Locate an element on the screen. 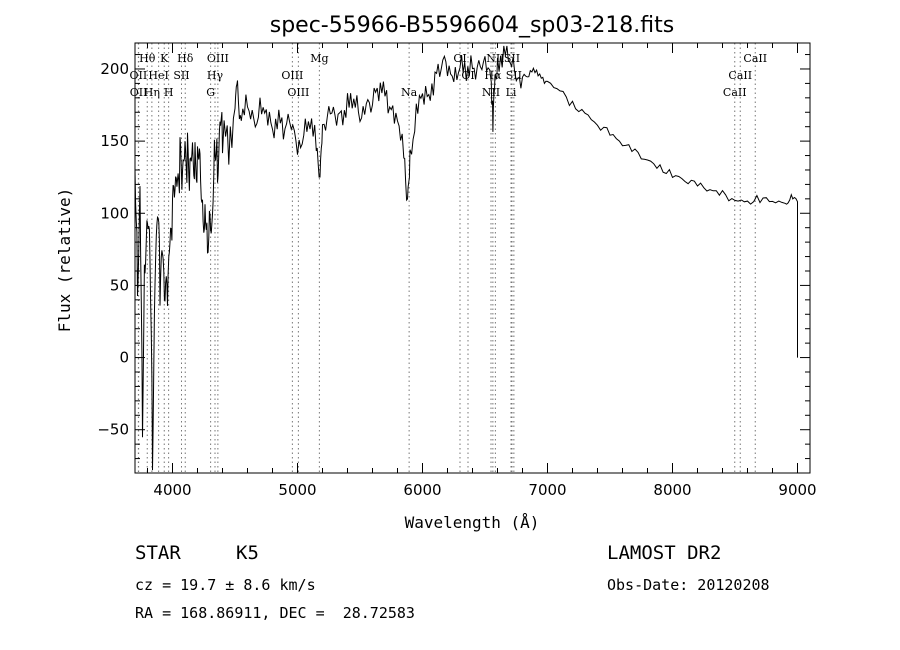  line-marker-label: Hθ is located at coordinates (147, 58).